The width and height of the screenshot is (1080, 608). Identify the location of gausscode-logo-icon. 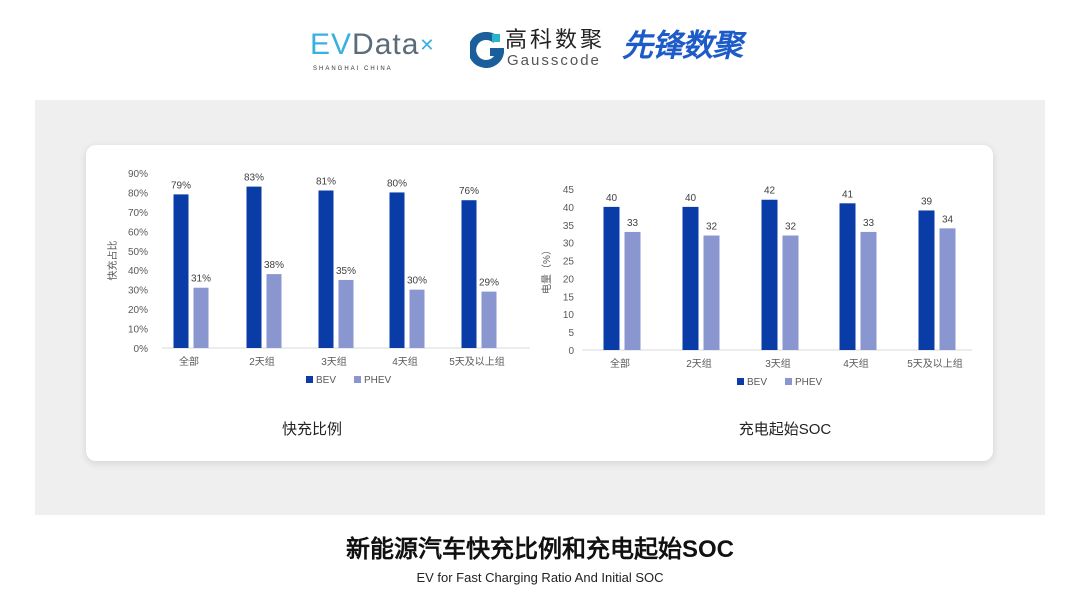
(487, 50).